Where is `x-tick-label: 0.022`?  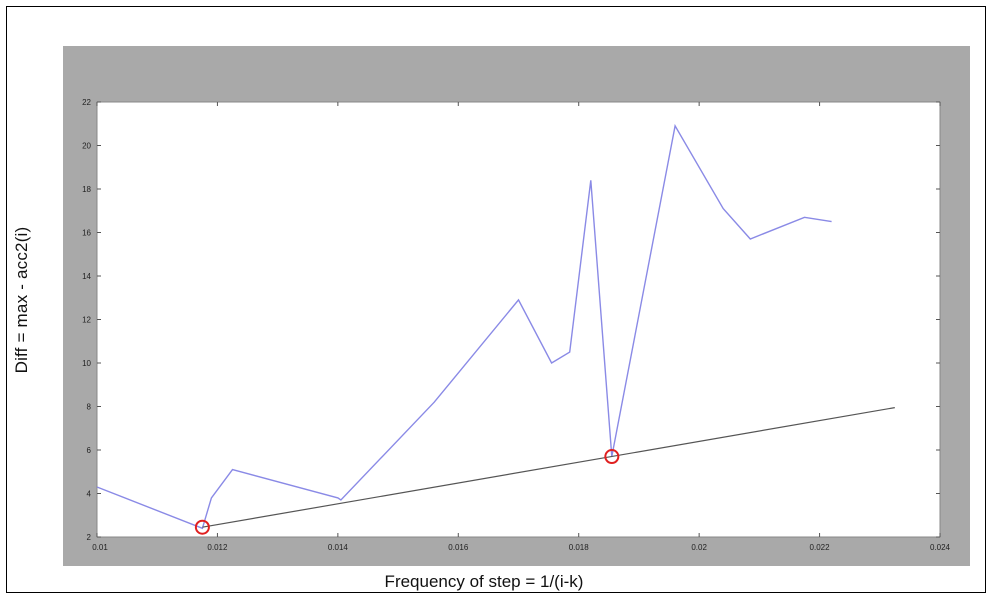 x-tick-label: 0.022 is located at coordinates (820, 547).